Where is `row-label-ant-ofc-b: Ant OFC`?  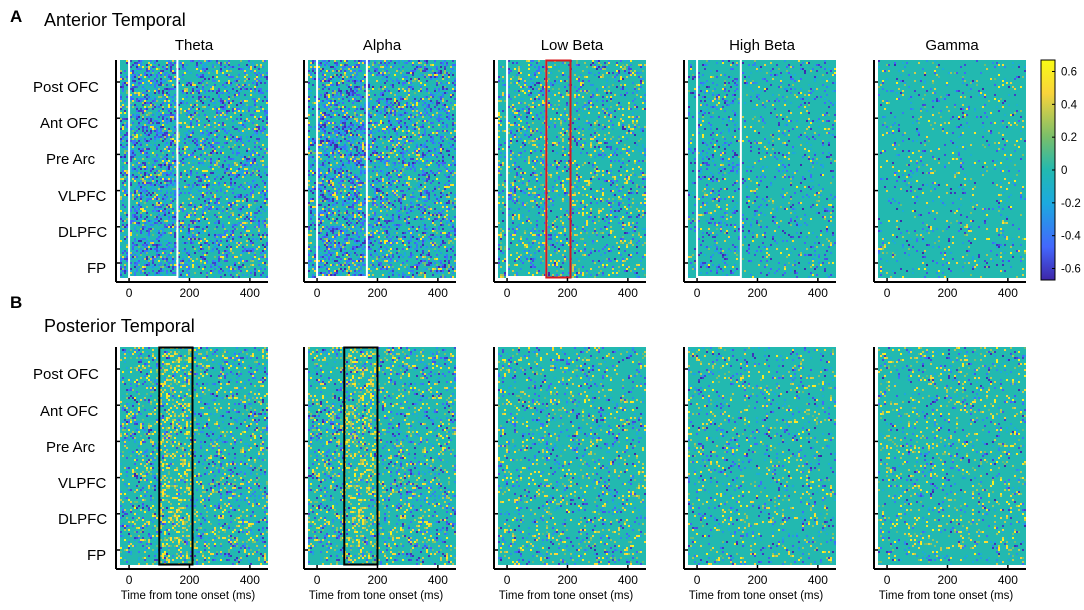 row-label-ant-ofc-b: Ant OFC is located at coordinates (69, 411).